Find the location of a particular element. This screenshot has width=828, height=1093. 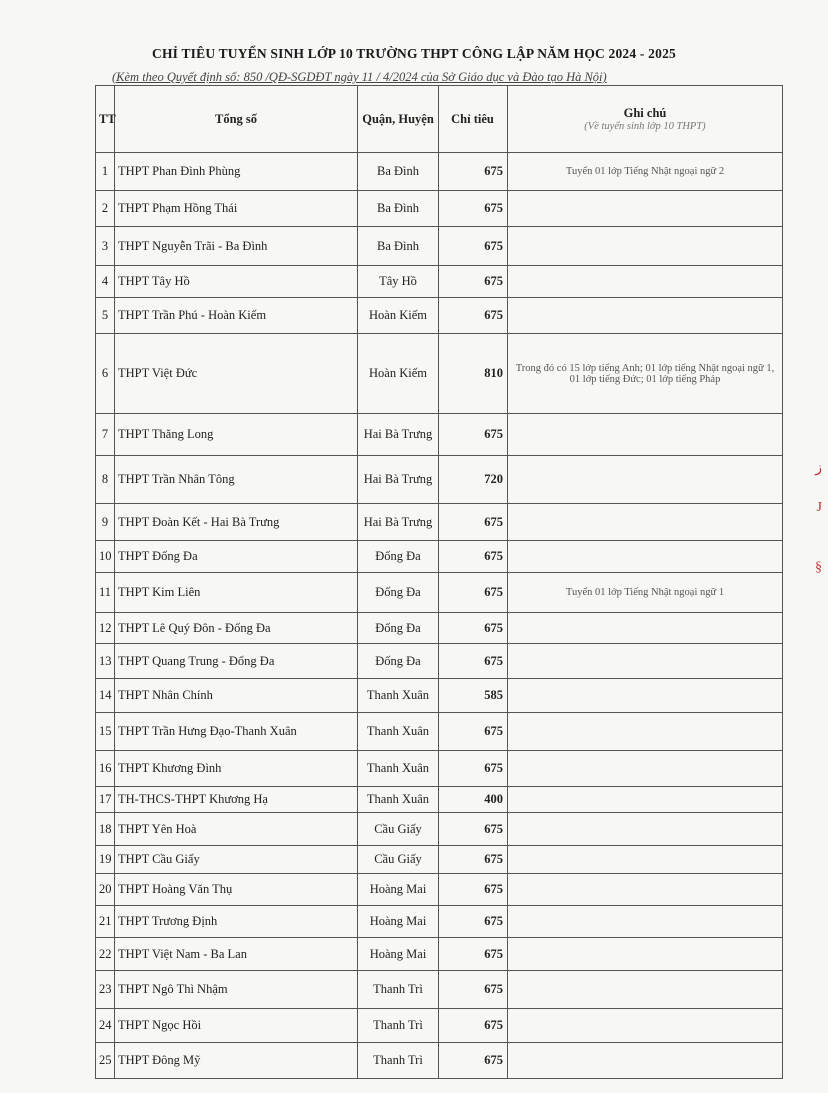

row-school-name: THPT Nhân Chính is located at coordinates (236, 695).